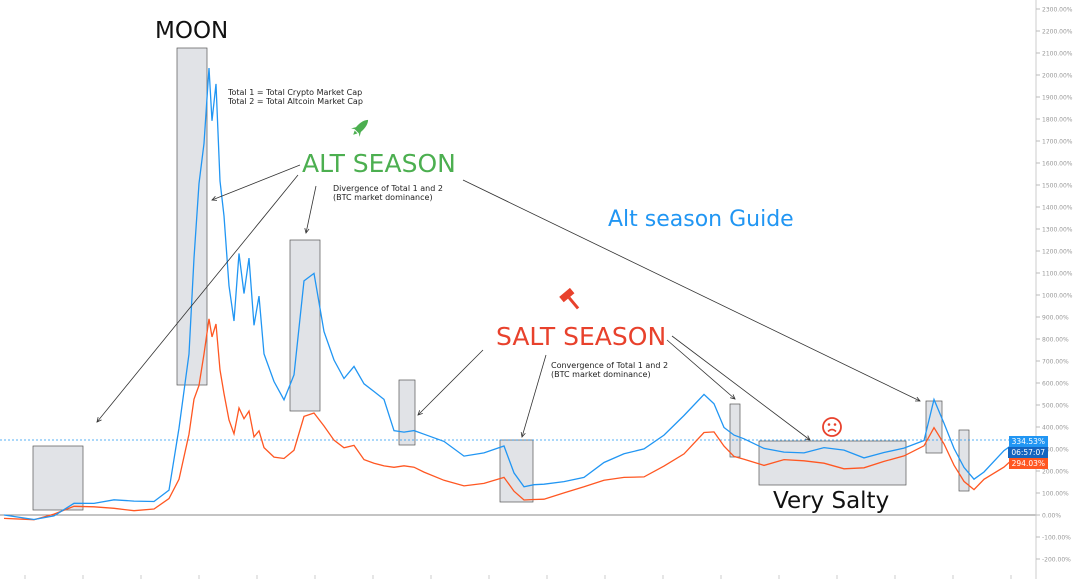  What do you see at coordinates (581, 336) in the screenshot?
I see `salt-season-label: SALT SEASON` at bounding box center [581, 336].